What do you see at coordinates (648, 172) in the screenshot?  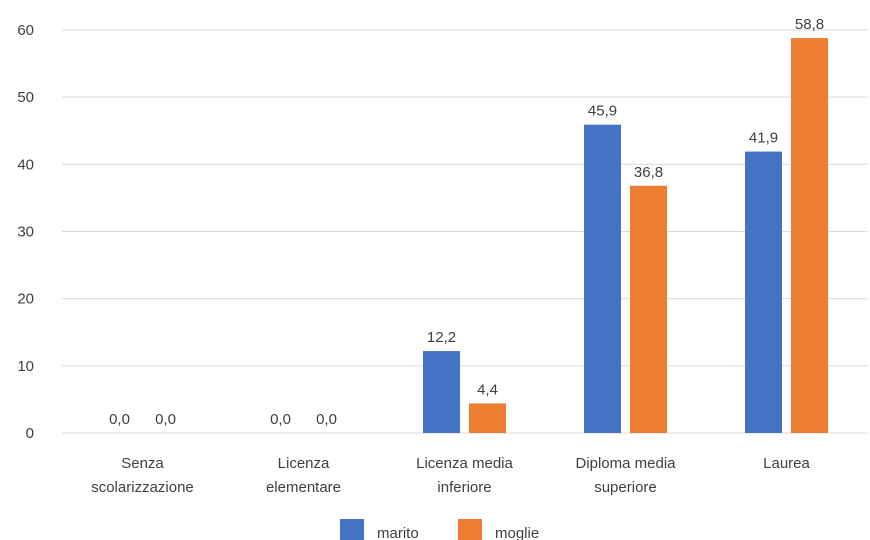 I see `data-label-moglie-3: 36,8` at bounding box center [648, 172].